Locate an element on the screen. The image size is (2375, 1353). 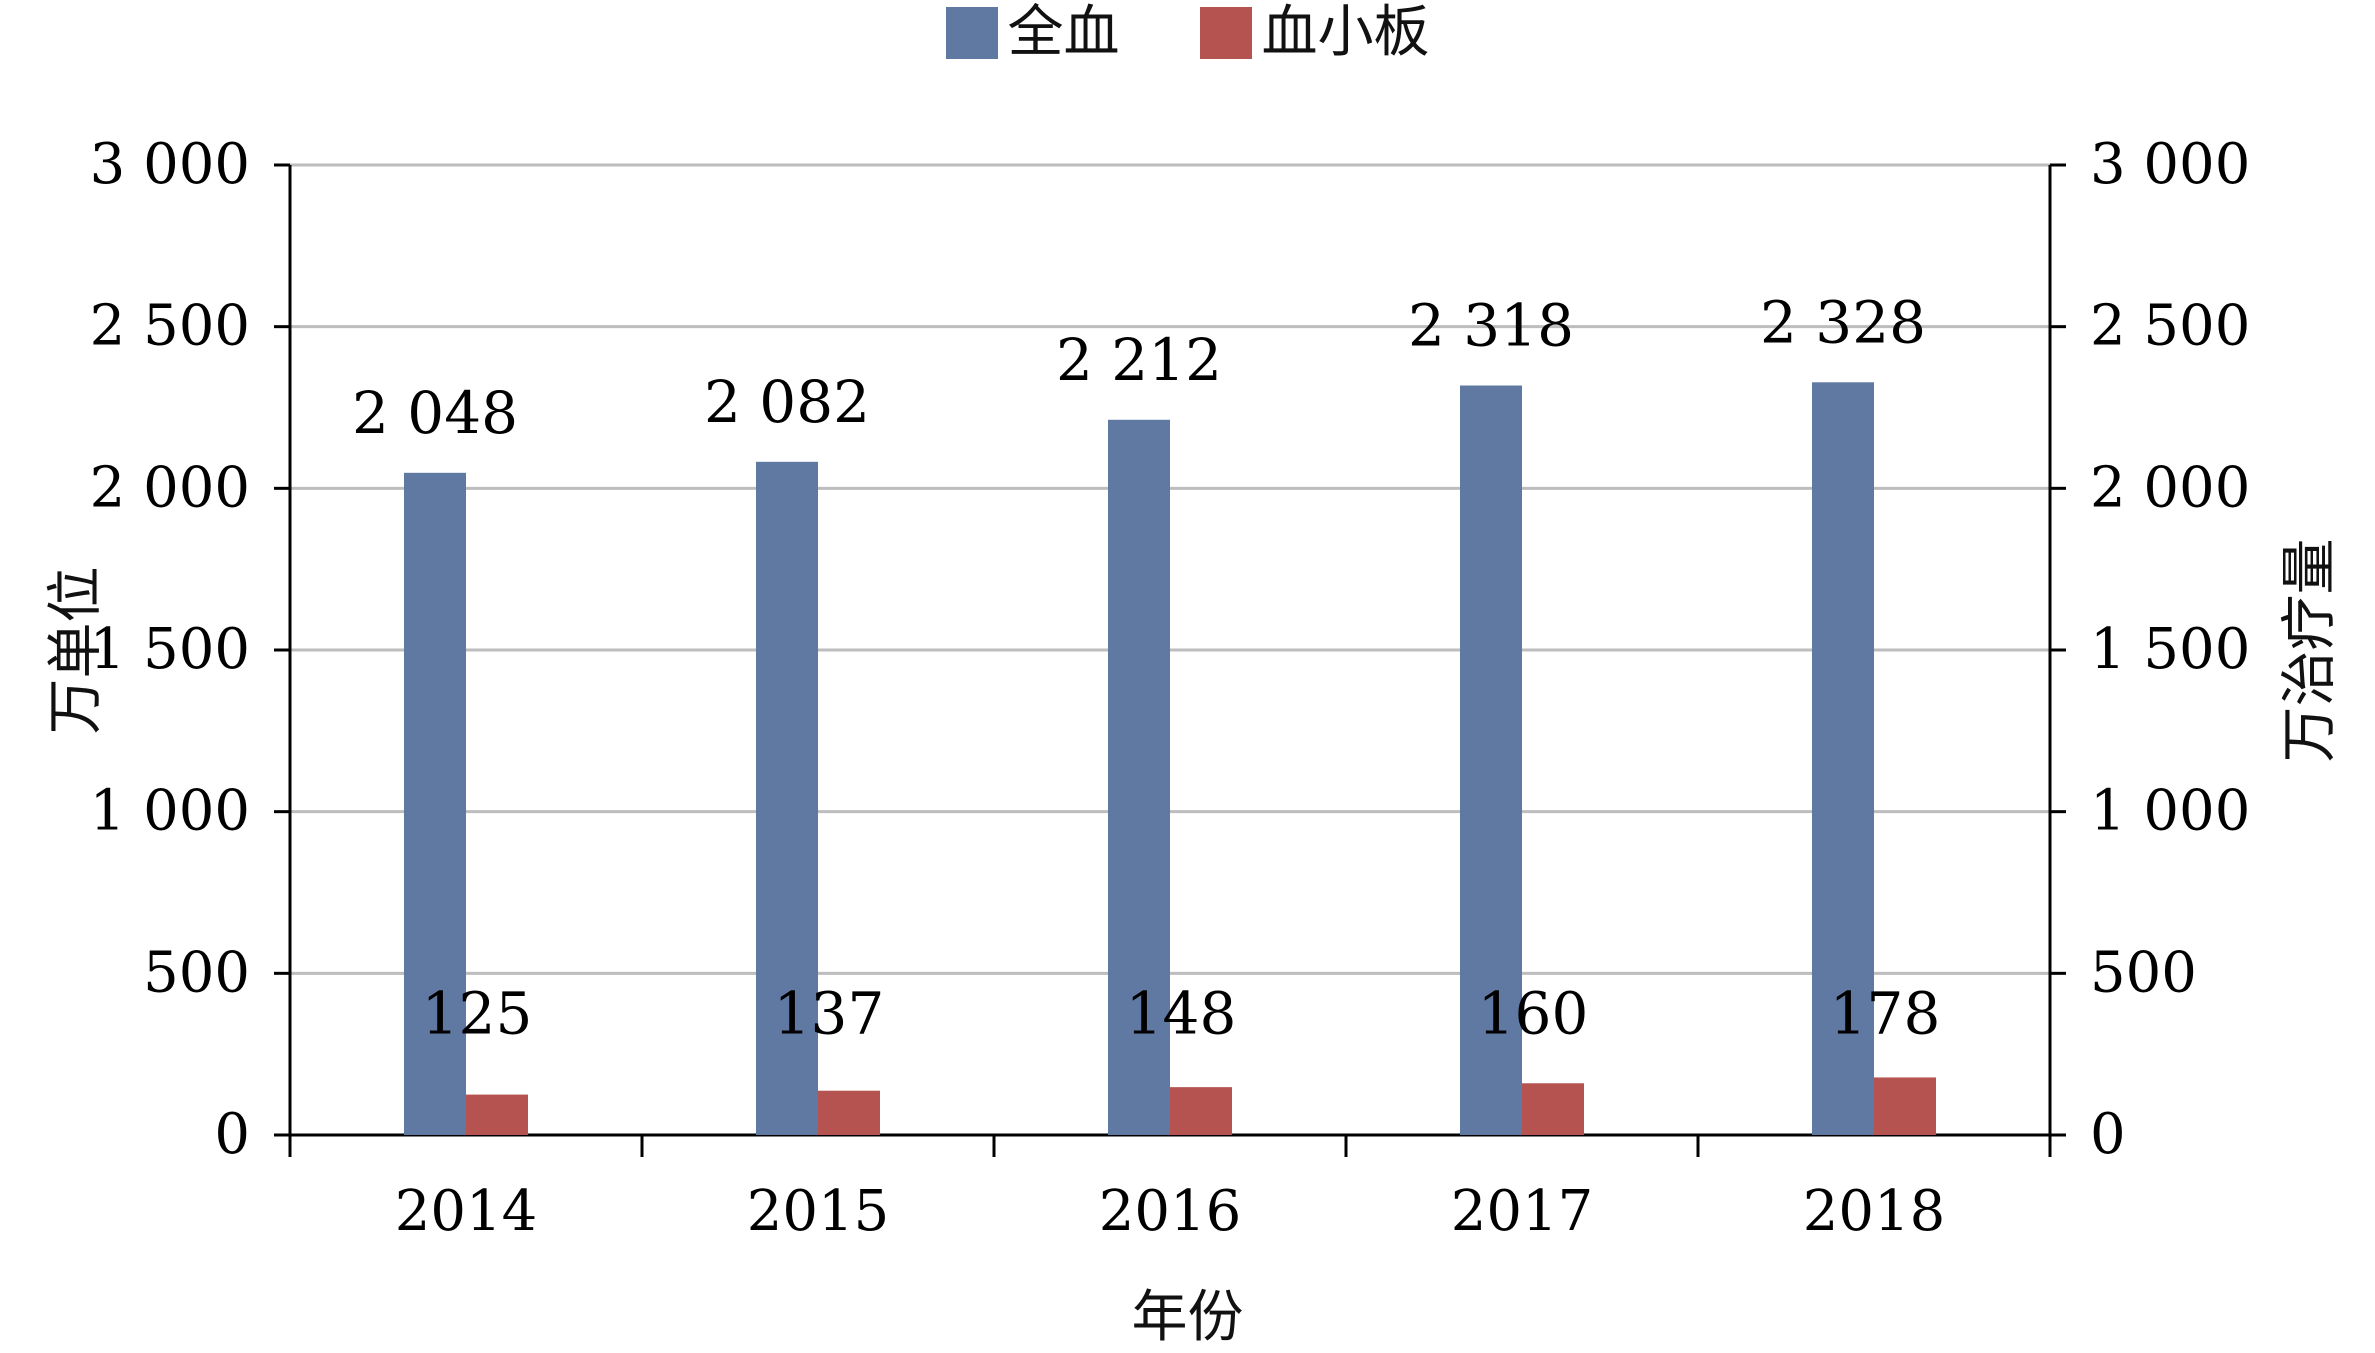
legend-item-whole-blood: 全血 is located at coordinates (1032, 32).